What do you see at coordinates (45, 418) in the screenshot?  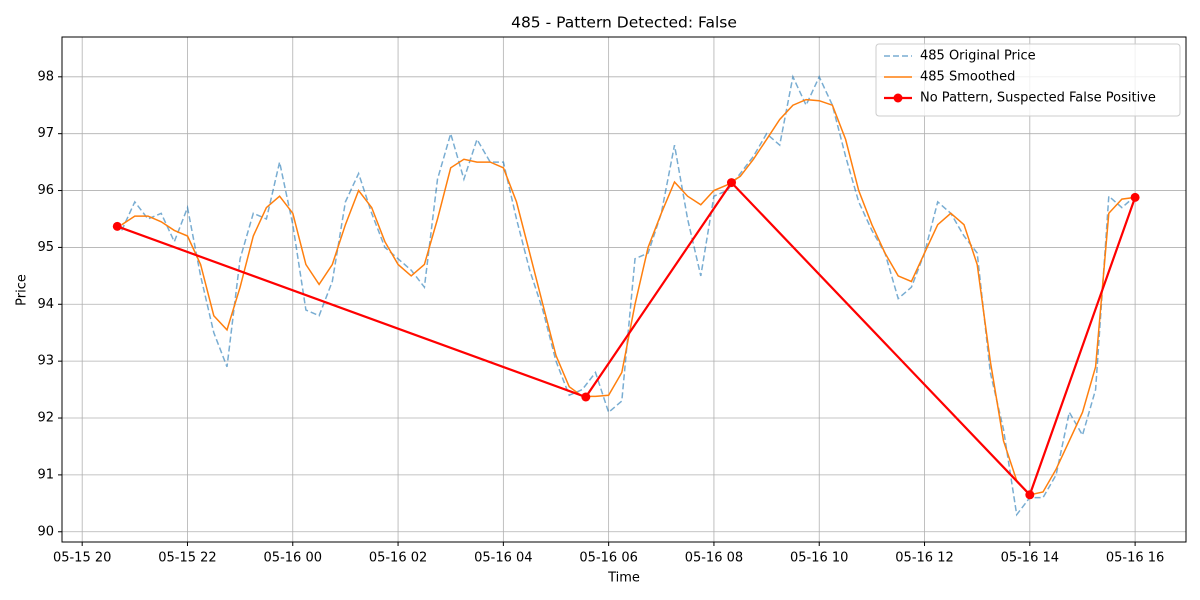 I see `y-tick-label: 92` at bounding box center [45, 418].